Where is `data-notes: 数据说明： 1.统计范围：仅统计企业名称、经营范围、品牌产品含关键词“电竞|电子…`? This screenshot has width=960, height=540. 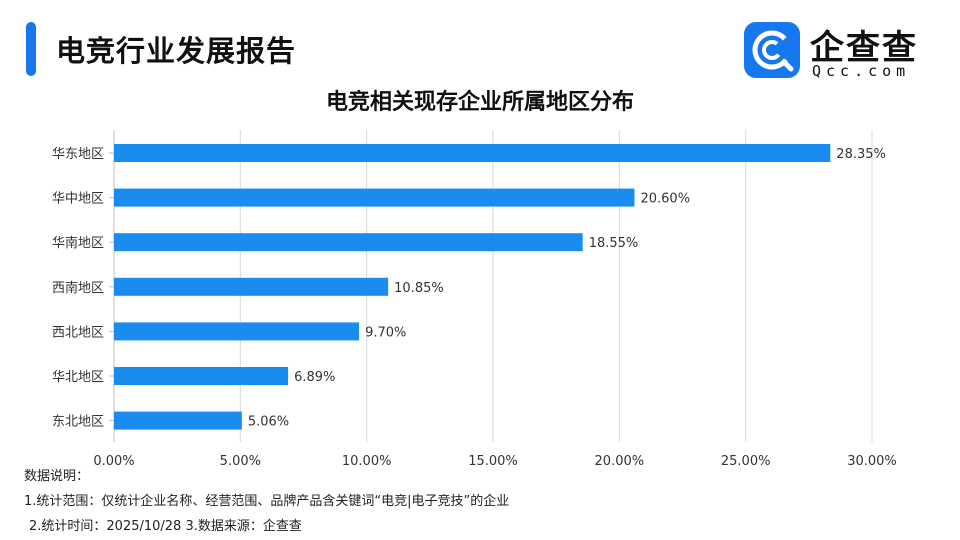
data-notes: 数据说明： 1.统计范围：仅统计企业名称、经营范围、品牌产品含关键词“电竞|电子… is located at coordinates (266, 501).